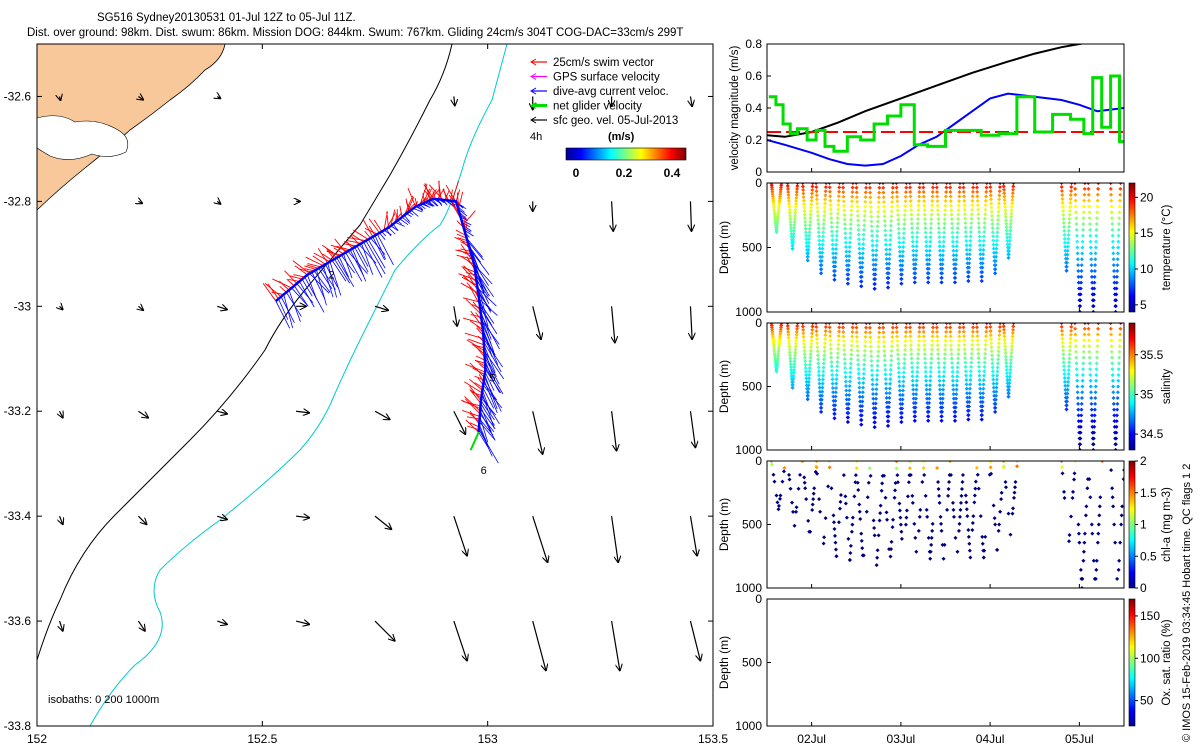 The height and width of the screenshot is (750, 1200). Describe the element at coordinates (533, 120) in the screenshot. I see `legend-arrowhead` at that location.